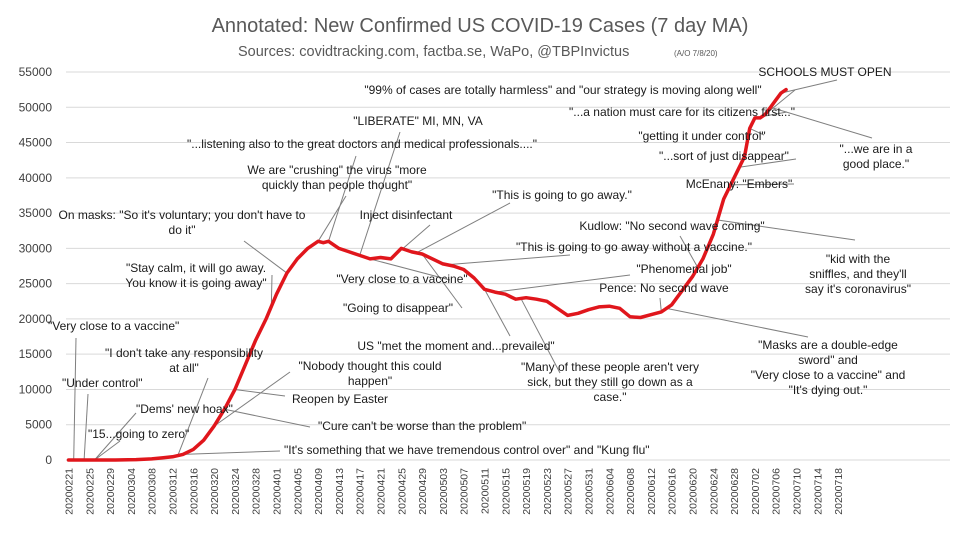 This screenshot has height=540, width=960. Describe the element at coordinates (337, 185) in the screenshot. I see `annotation-line: quickly than people thought"` at that location.